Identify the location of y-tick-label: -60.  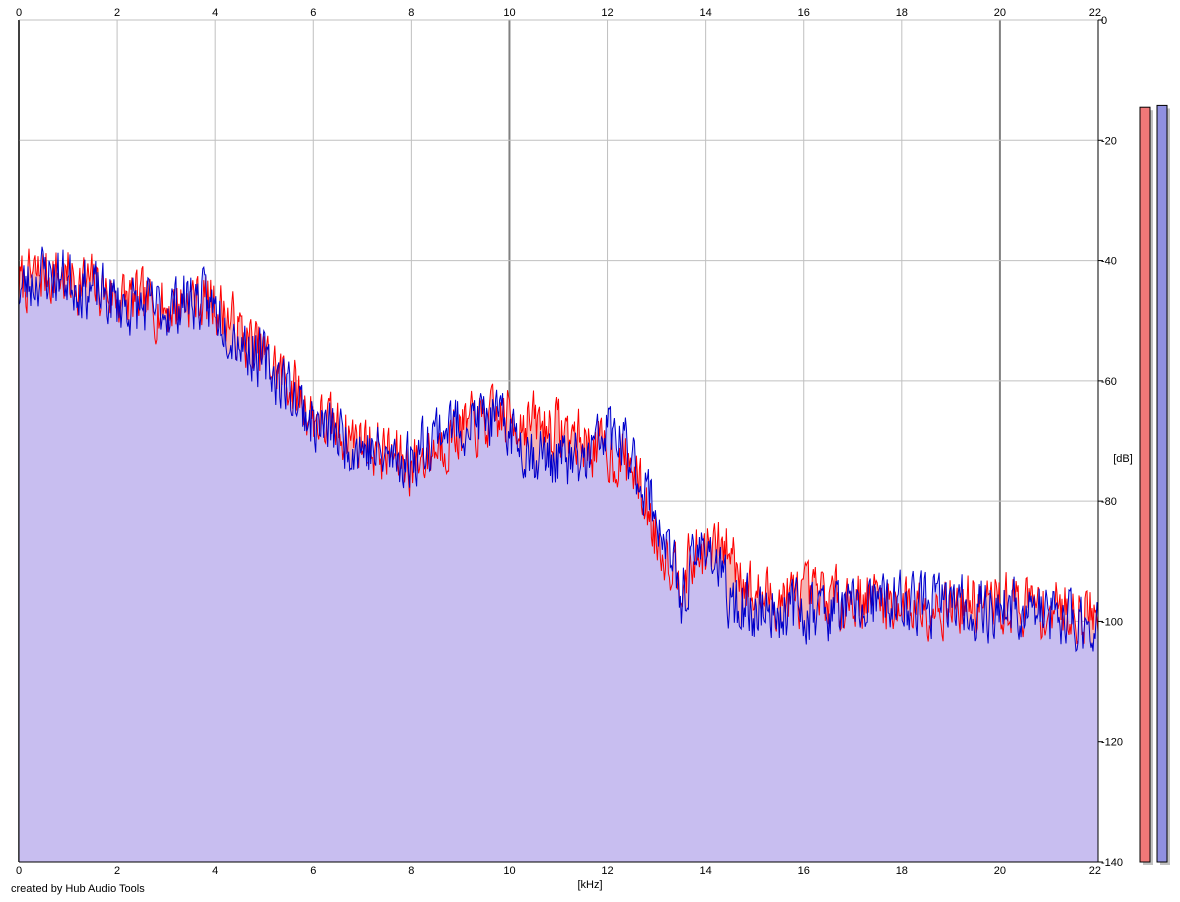
(1109, 382).